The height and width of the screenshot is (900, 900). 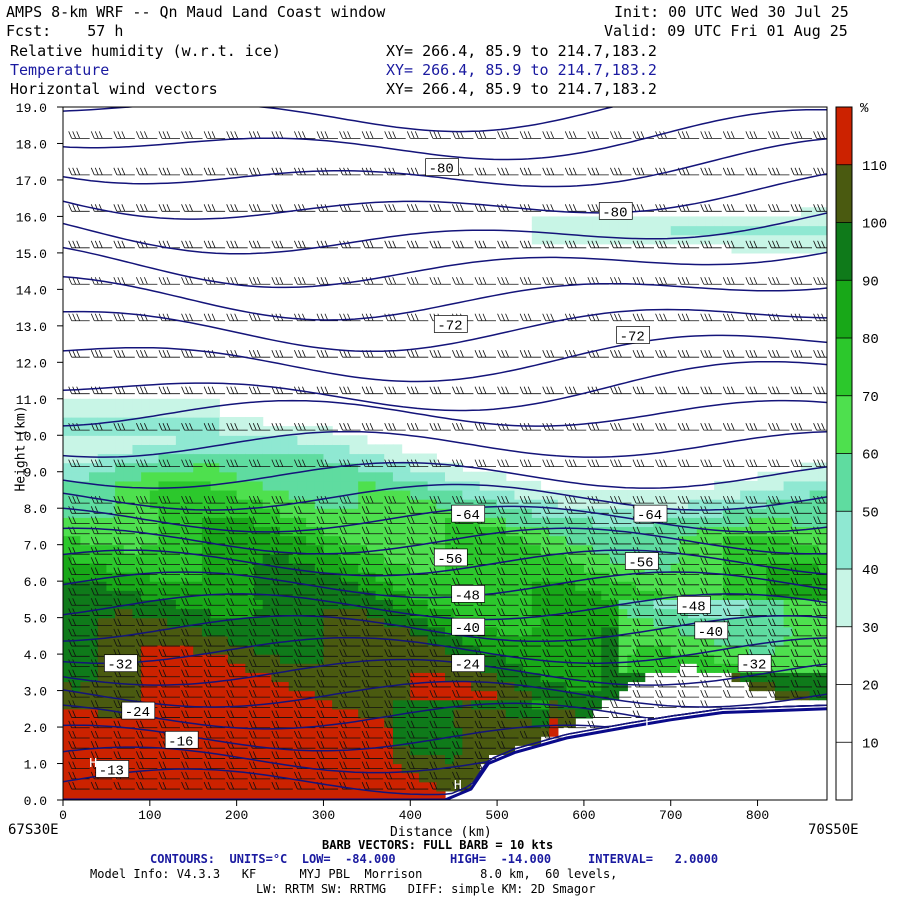 What do you see at coordinates (864, 109) in the screenshot?
I see `colorbar-unit: %` at bounding box center [864, 109].